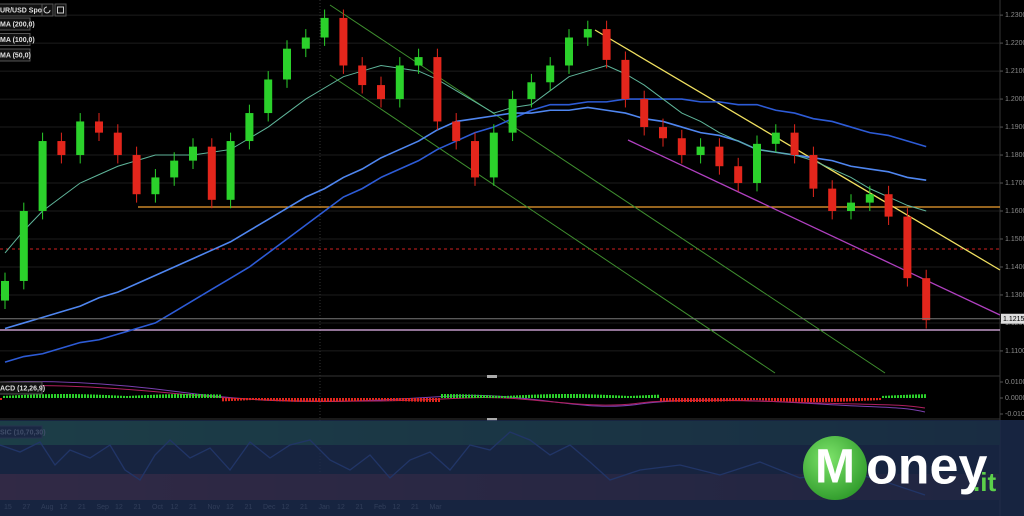 This screenshot has height=516, width=1024. Describe the element at coordinates (1014, 99) in the screenshot. I see `y-tick-label: 1.2000` at that location.